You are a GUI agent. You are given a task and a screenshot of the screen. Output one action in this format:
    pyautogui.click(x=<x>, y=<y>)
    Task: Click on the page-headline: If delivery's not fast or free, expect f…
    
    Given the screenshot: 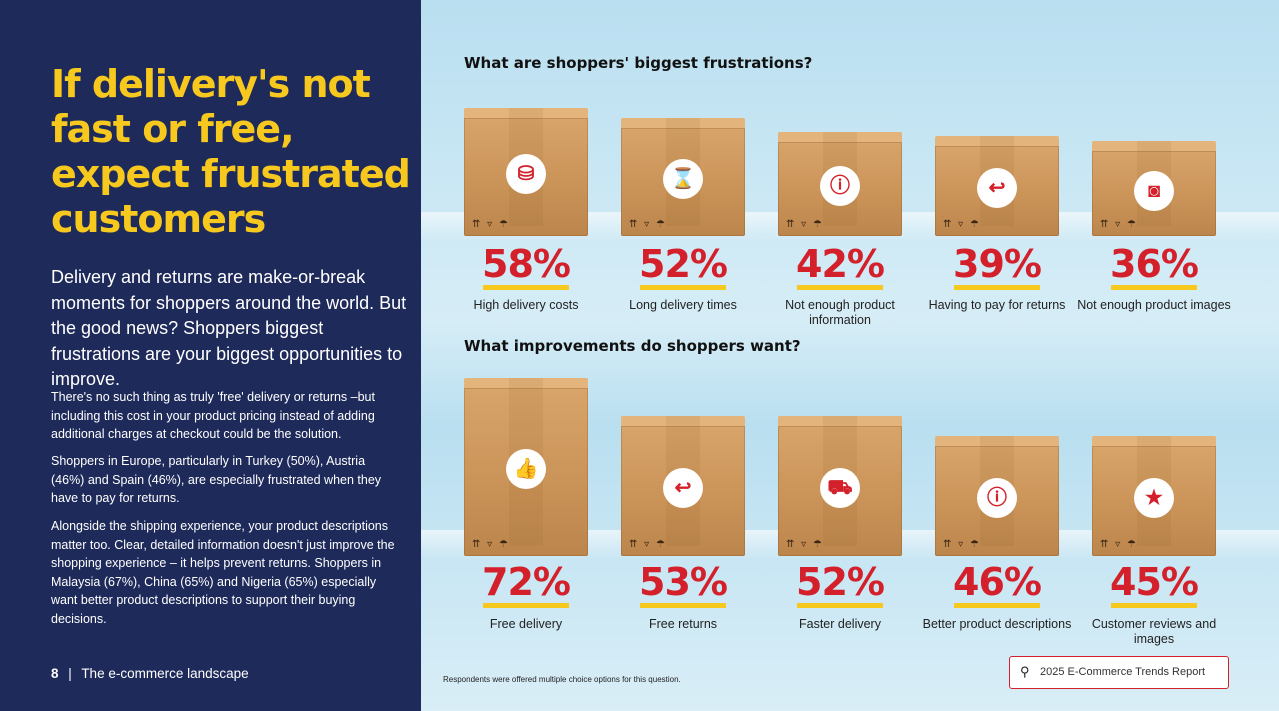 What is the action you would take?
    pyautogui.click(x=231, y=151)
    